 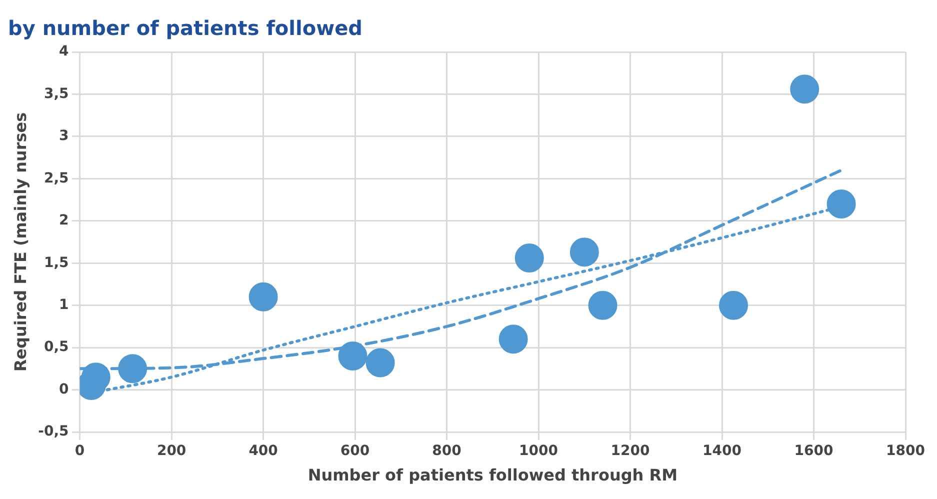 What do you see at coordinates (171, 451) in the screenshot?
I see `x-tick-label: 200` at bounding box center [171, 451].